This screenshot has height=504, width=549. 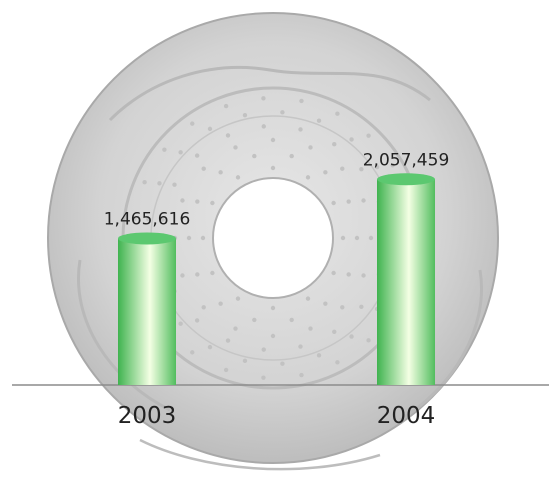 I want to click on bar-2003-top, so click(x=147, y=238).